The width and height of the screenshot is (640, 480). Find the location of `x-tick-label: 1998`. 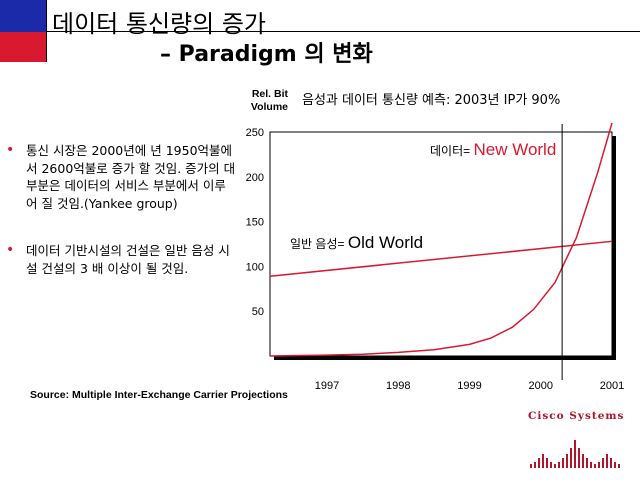

x-tick-label: 1998 is located at coordinates (398, 386).